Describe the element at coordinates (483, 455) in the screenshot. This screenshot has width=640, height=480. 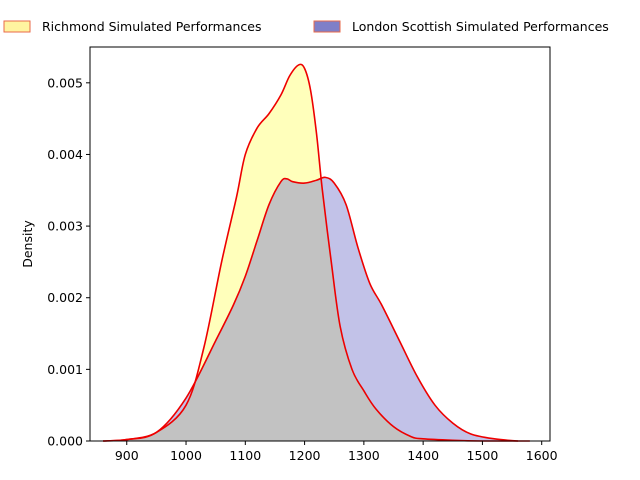
I see `x-tick-label: 1500` at that location.